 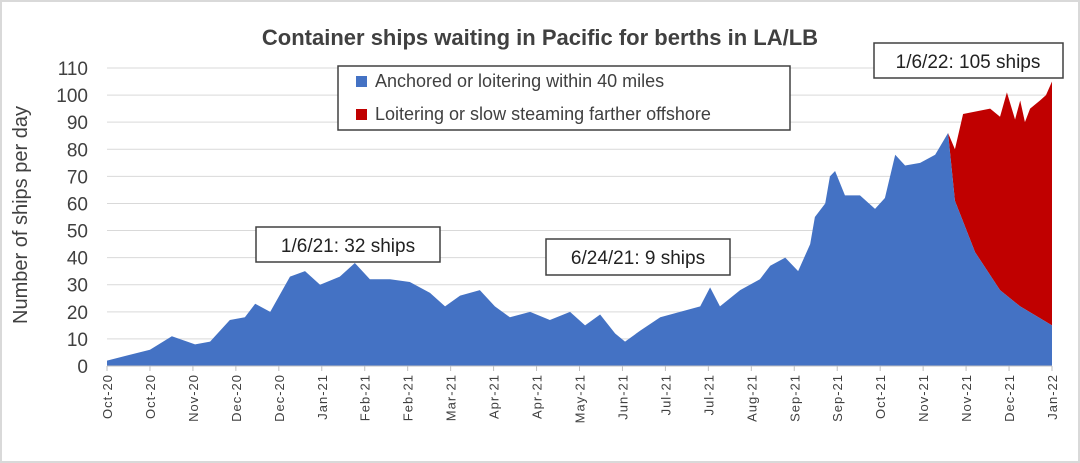 What do you see at coordinates (72, 218) in the screenshot?
I see `y-axis-ticks: 0 10 20 30 40 50 60 70 80 90 100 110` at bounding box center [72, 218].